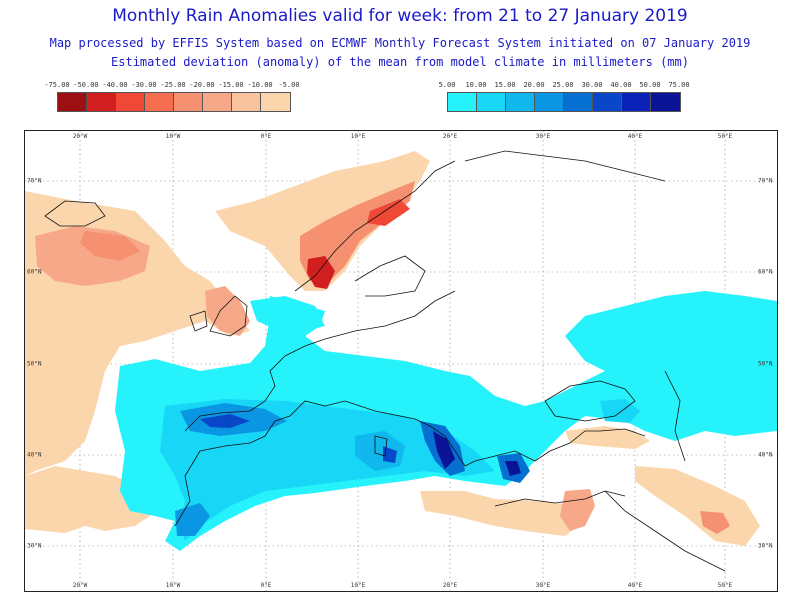  Describe the element at coordinates (86, 85) in the screenshot. I see `legend-label: -50.00` at that location.